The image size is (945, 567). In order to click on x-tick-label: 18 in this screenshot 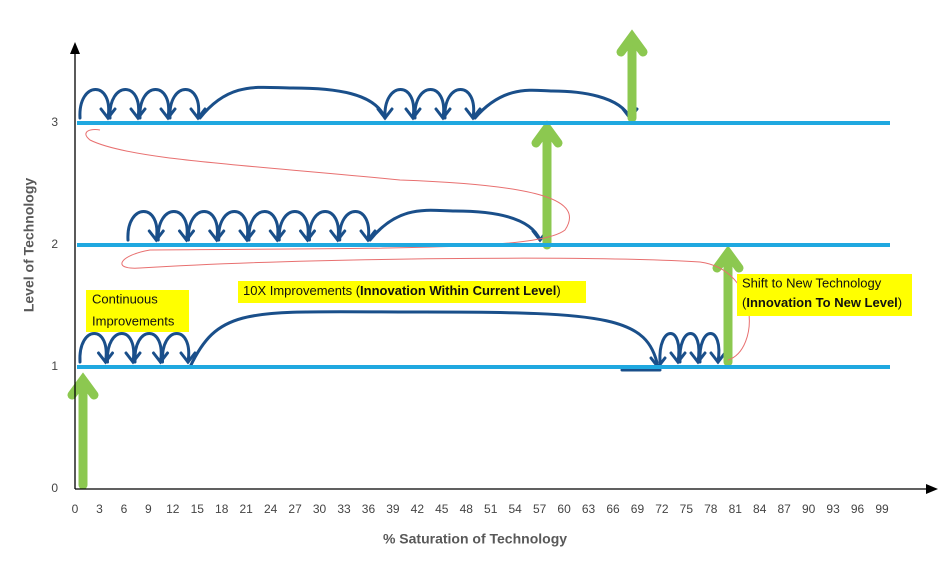, I will do `click(222, 509)`.